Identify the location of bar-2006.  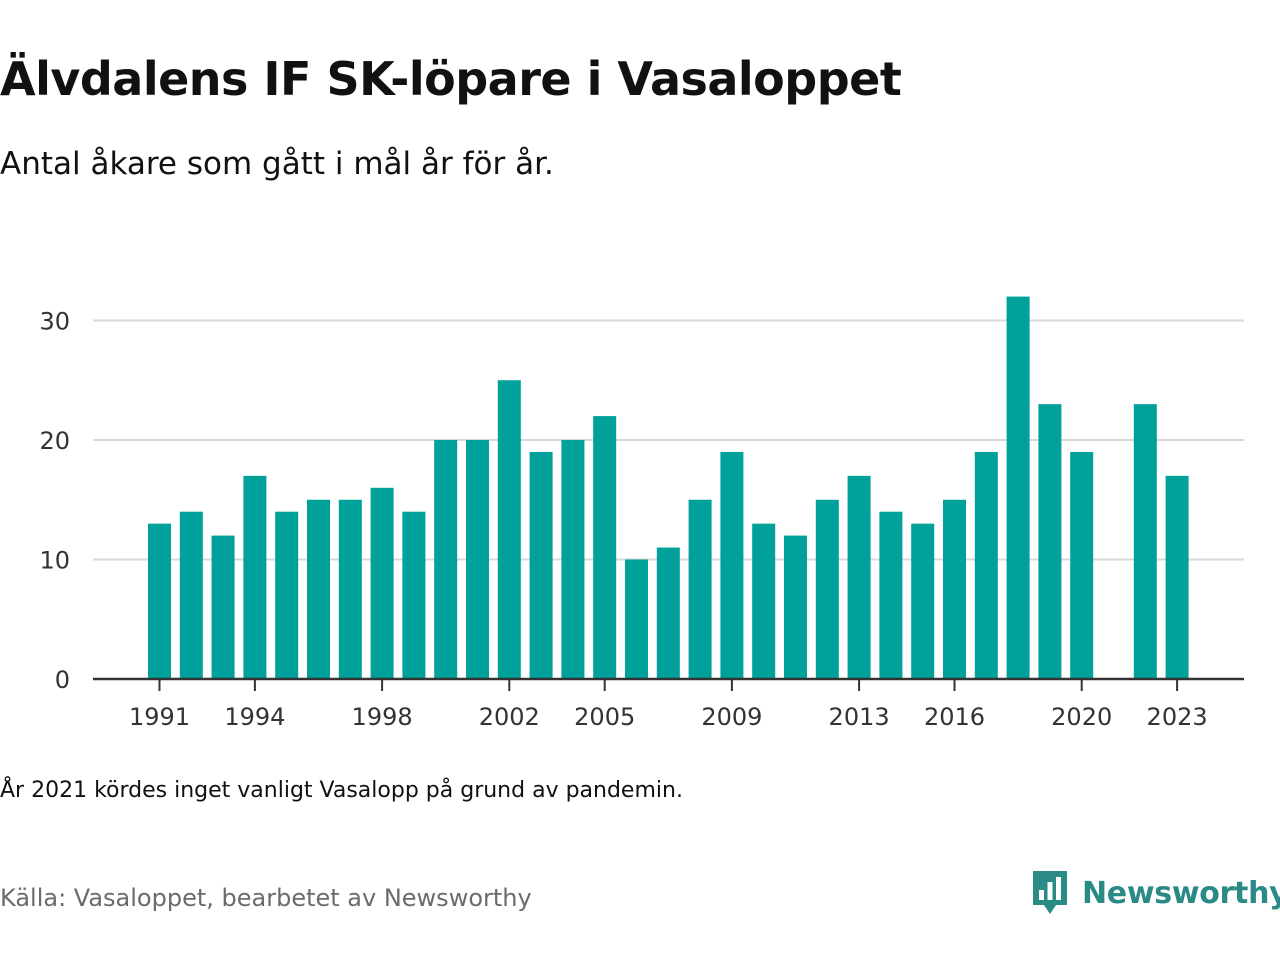
(636, 619).